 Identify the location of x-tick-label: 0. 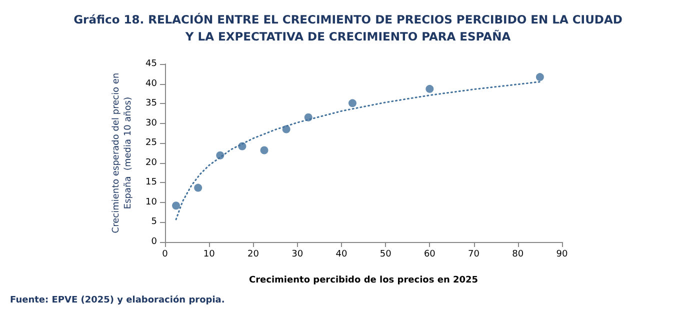
(165, 255).